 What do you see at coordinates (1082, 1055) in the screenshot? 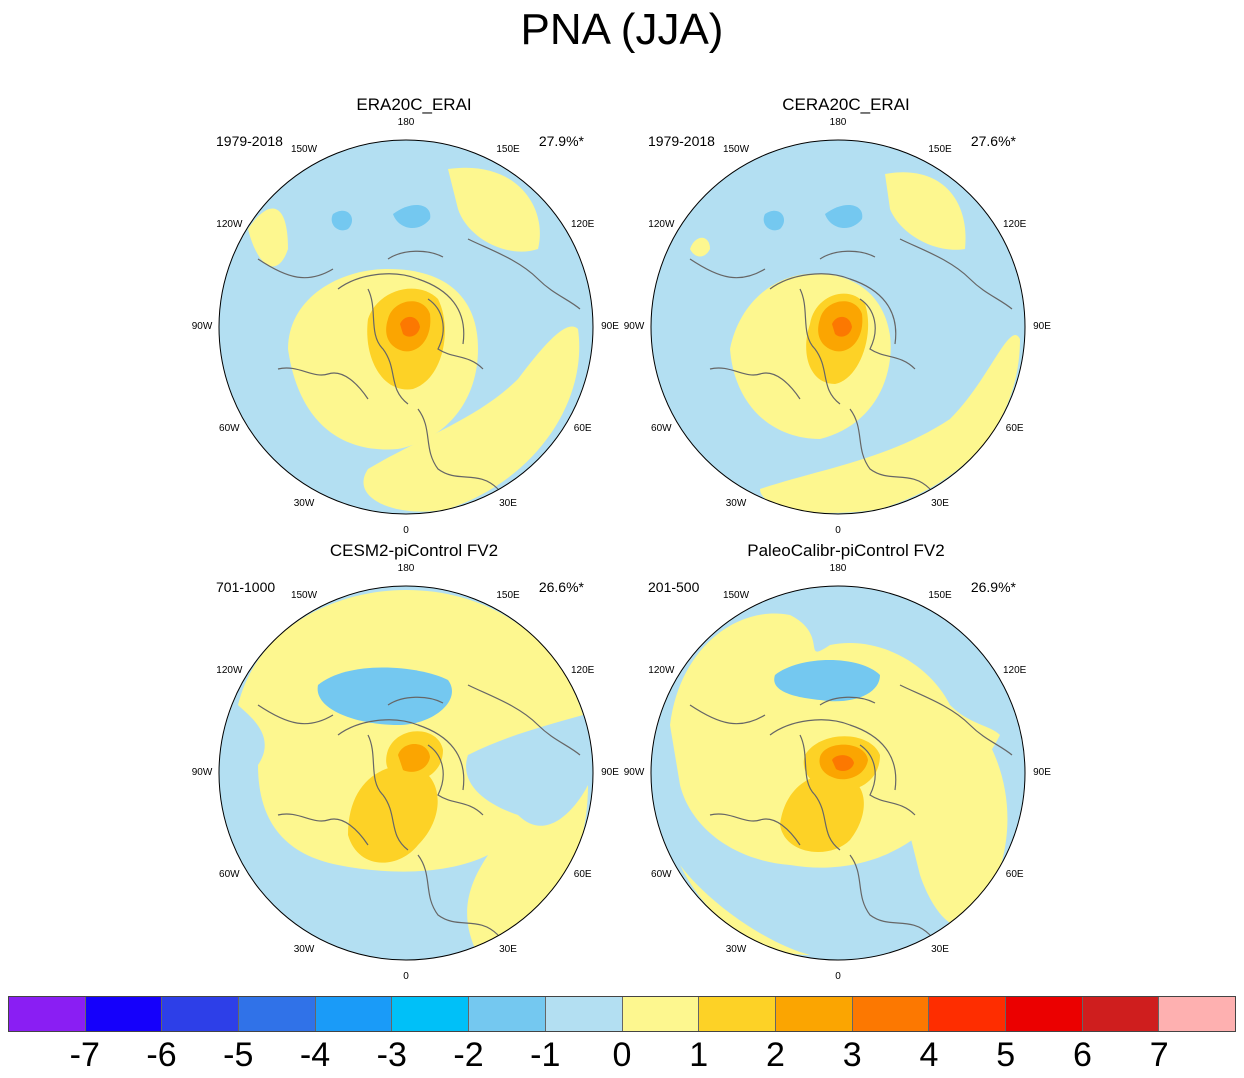
I see `colorbar-tick-label: 6` at bounding box center [1082, 1055].